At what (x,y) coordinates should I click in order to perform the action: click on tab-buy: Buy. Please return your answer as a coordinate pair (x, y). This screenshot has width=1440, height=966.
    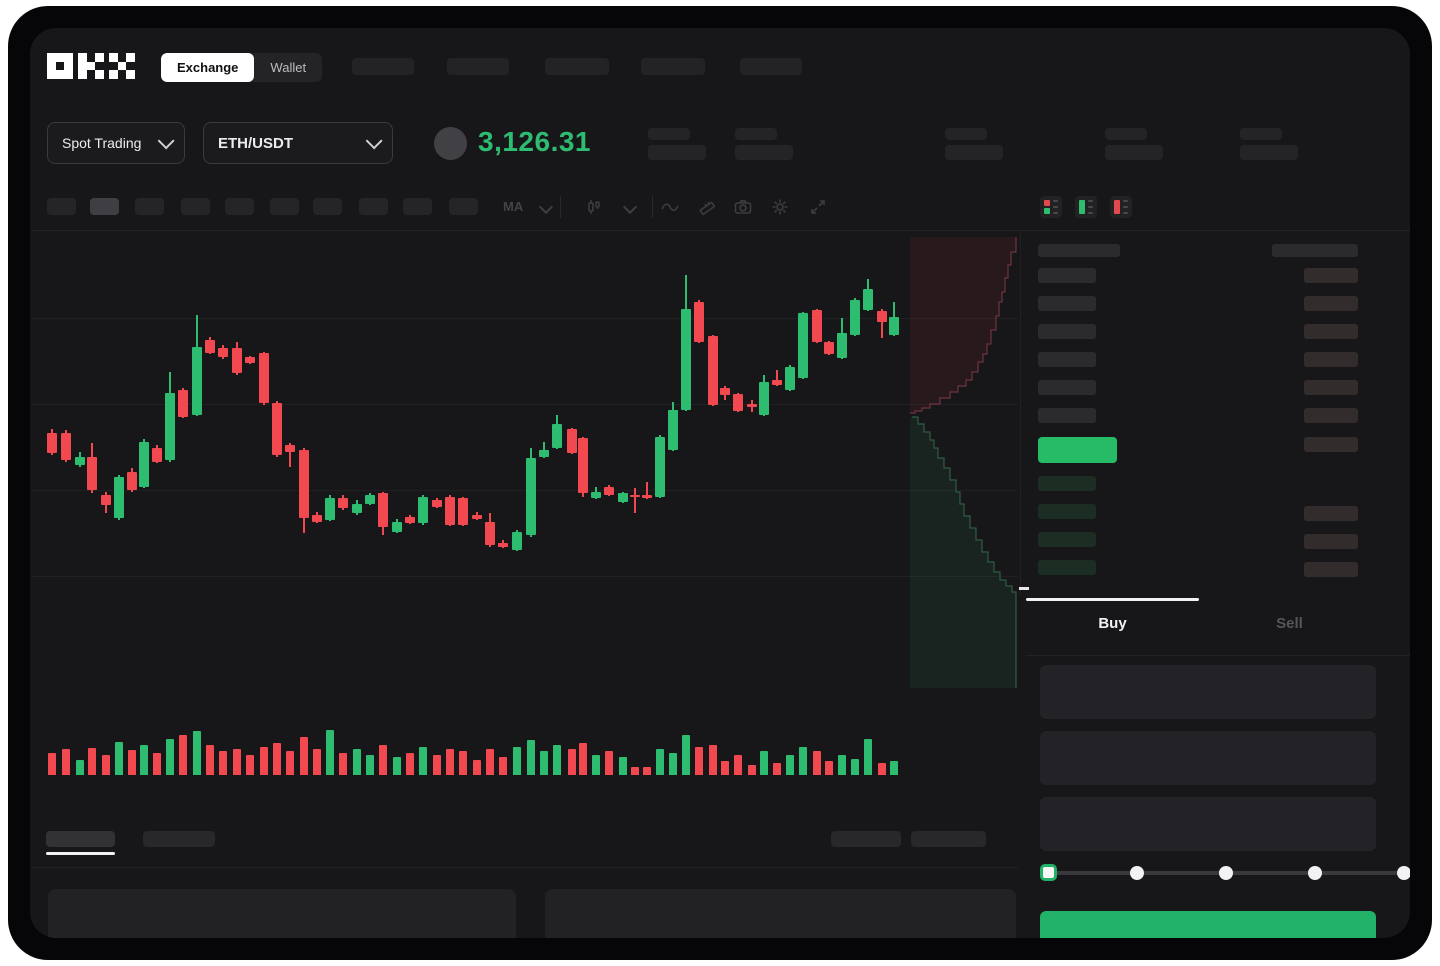
    Looking at the image, I should click on (1112, 623).